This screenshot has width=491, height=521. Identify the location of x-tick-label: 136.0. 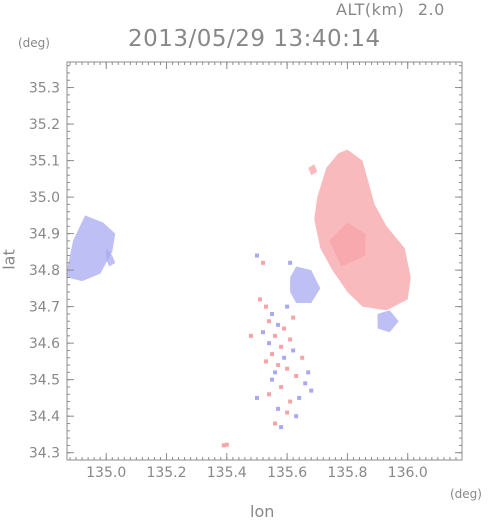
(408, 473).